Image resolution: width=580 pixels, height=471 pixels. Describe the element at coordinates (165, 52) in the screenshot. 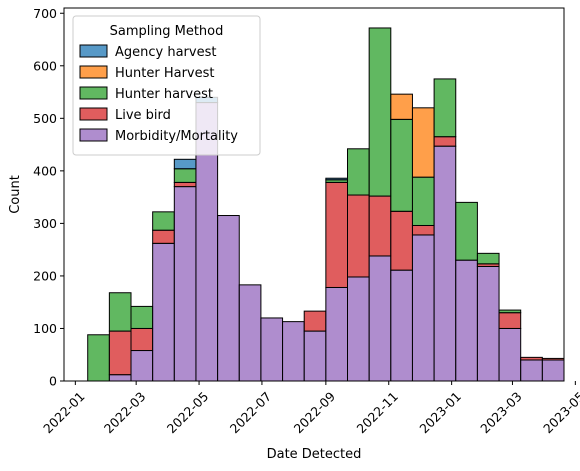

I see `legend-entry: Agency harvest` at that location.